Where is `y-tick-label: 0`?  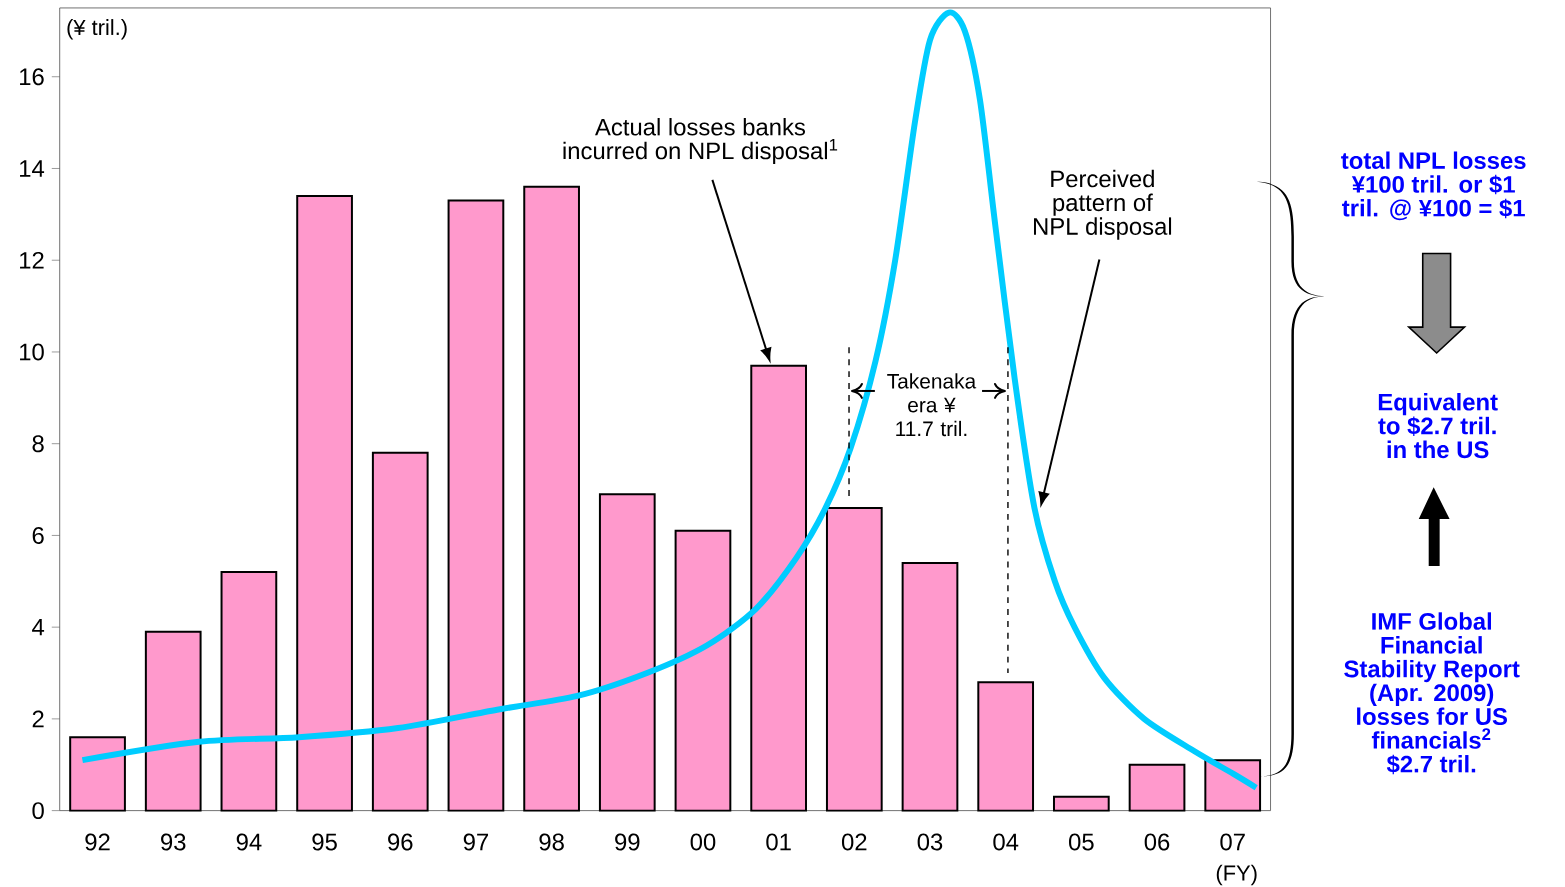 y-tick-label: 0 is located at coordinates (38, 810).